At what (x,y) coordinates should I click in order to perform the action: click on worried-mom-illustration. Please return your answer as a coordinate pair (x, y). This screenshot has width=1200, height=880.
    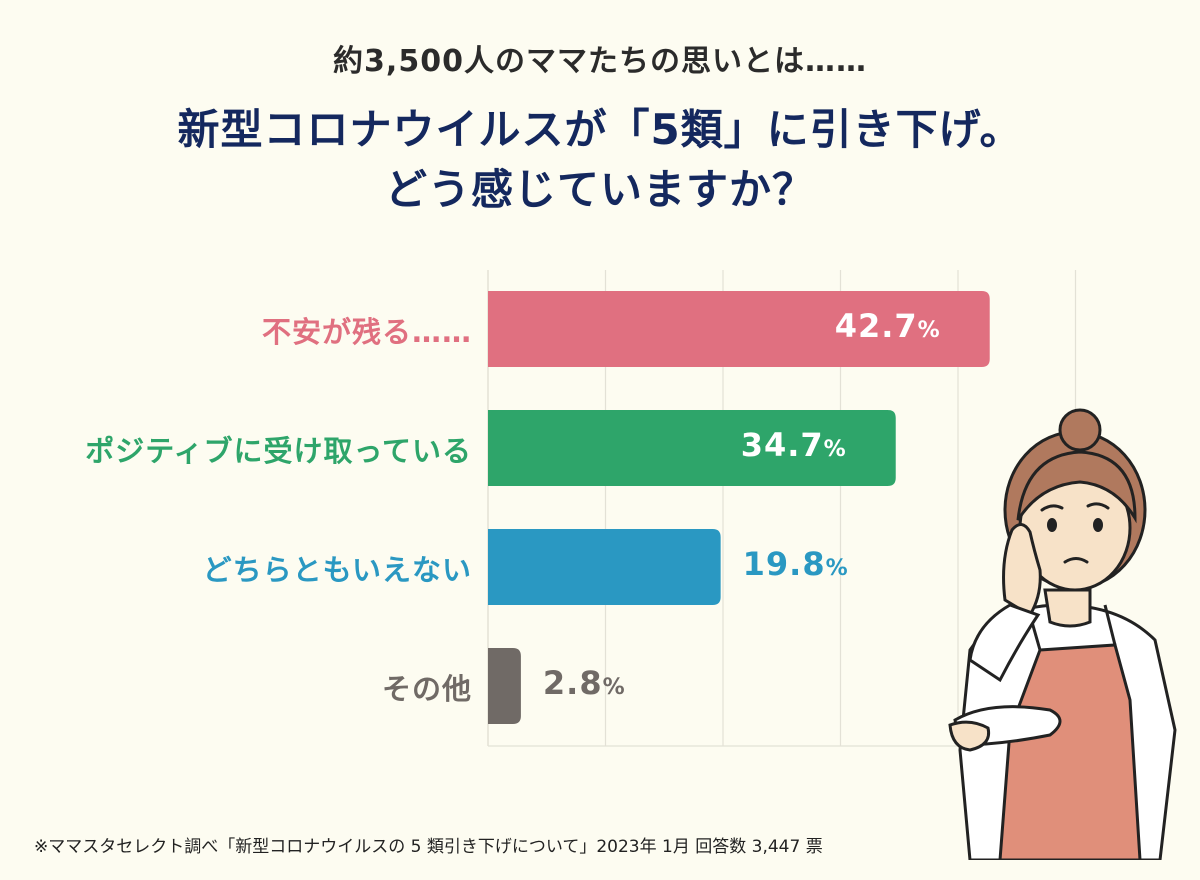
    Looking at the image, I should click on (1062, 634).